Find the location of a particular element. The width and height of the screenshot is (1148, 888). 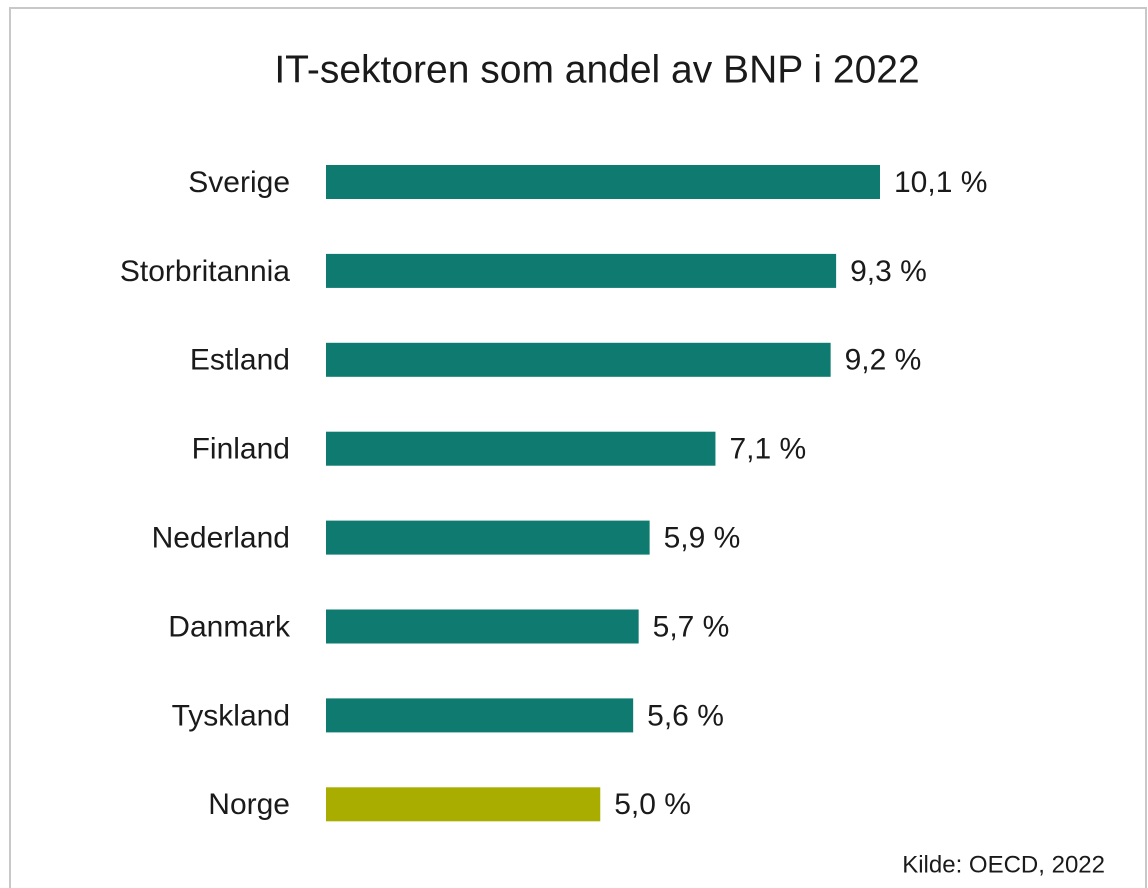

category-label: Sverige is located at coordinates (239, 182).